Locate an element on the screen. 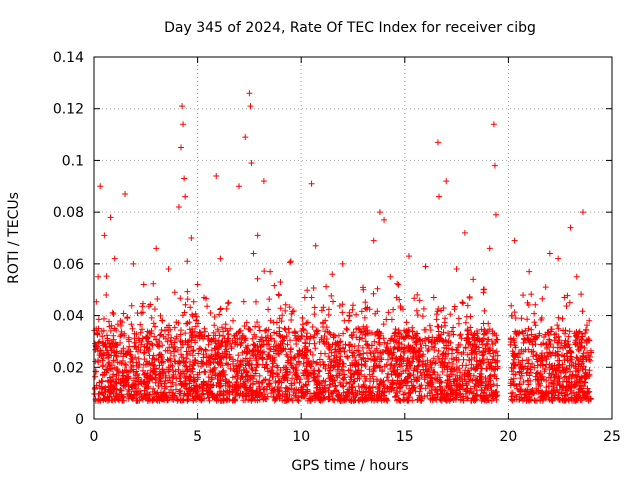  y-tick-label: 0.08 is located at coordinates (68, 213).